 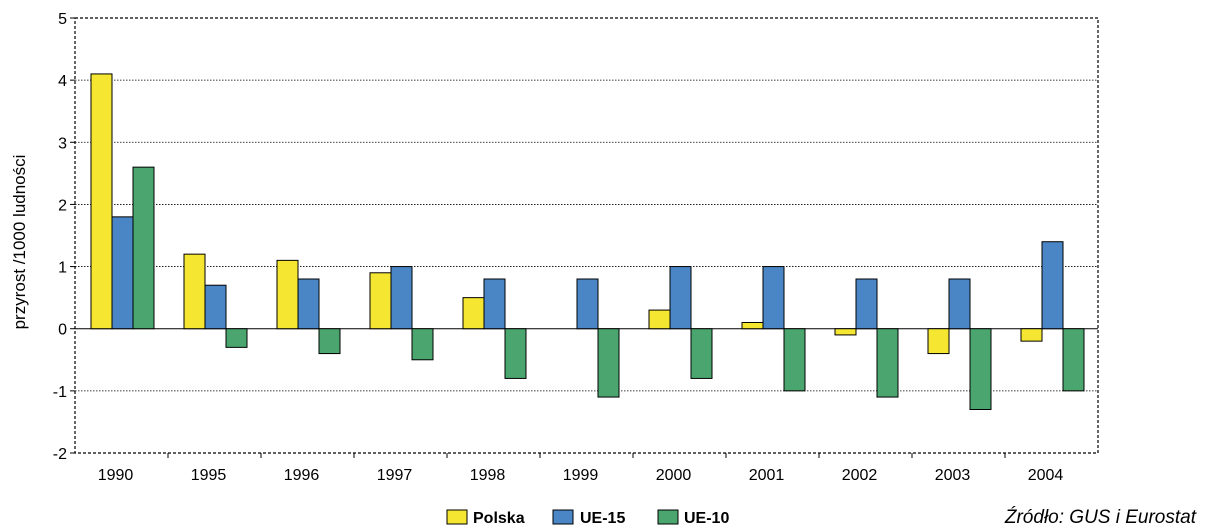 What do you see at coordinates (494, 304) in the screenshot?
I see `bar-ue-15-1998` at bounding box center [494, 304].